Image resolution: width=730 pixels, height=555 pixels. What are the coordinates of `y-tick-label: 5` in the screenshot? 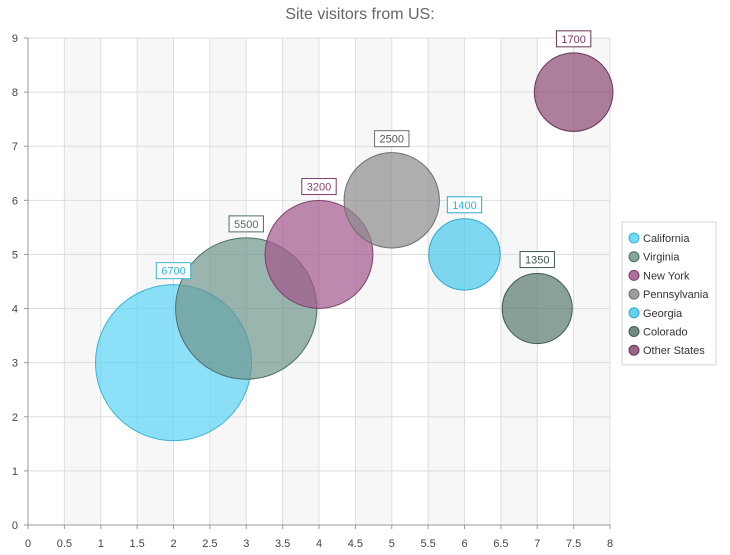 It's located at (15, 255).